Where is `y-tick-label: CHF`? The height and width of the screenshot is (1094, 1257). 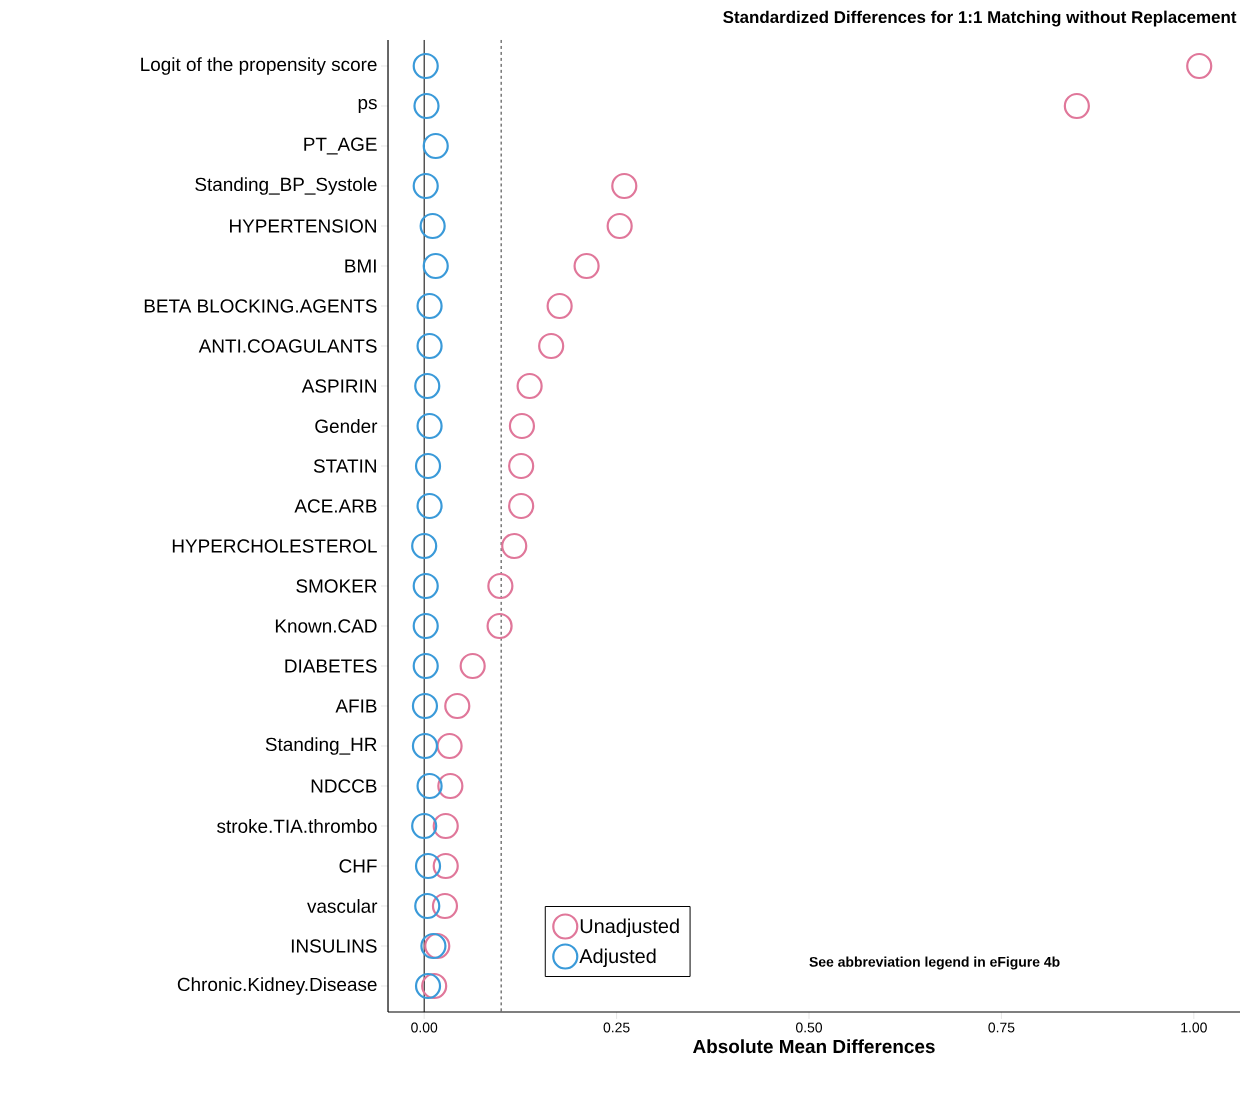 y-tick-label: CHF is located at coordinates (358, 866).